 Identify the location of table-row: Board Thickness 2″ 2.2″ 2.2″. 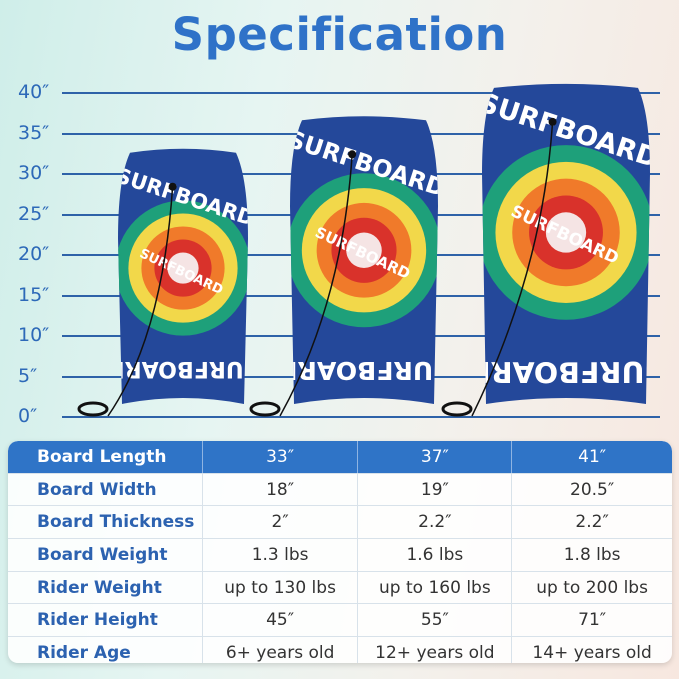
(340, 523).